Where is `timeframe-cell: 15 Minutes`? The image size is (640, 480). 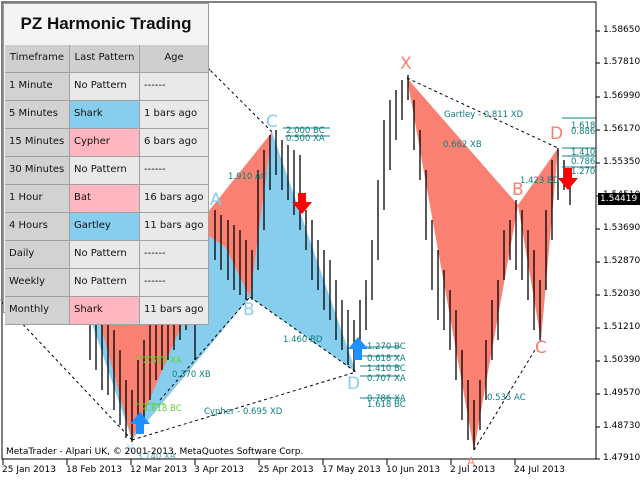
timeframe-cell: 15 Minutes is located at coordinates (37, 142).